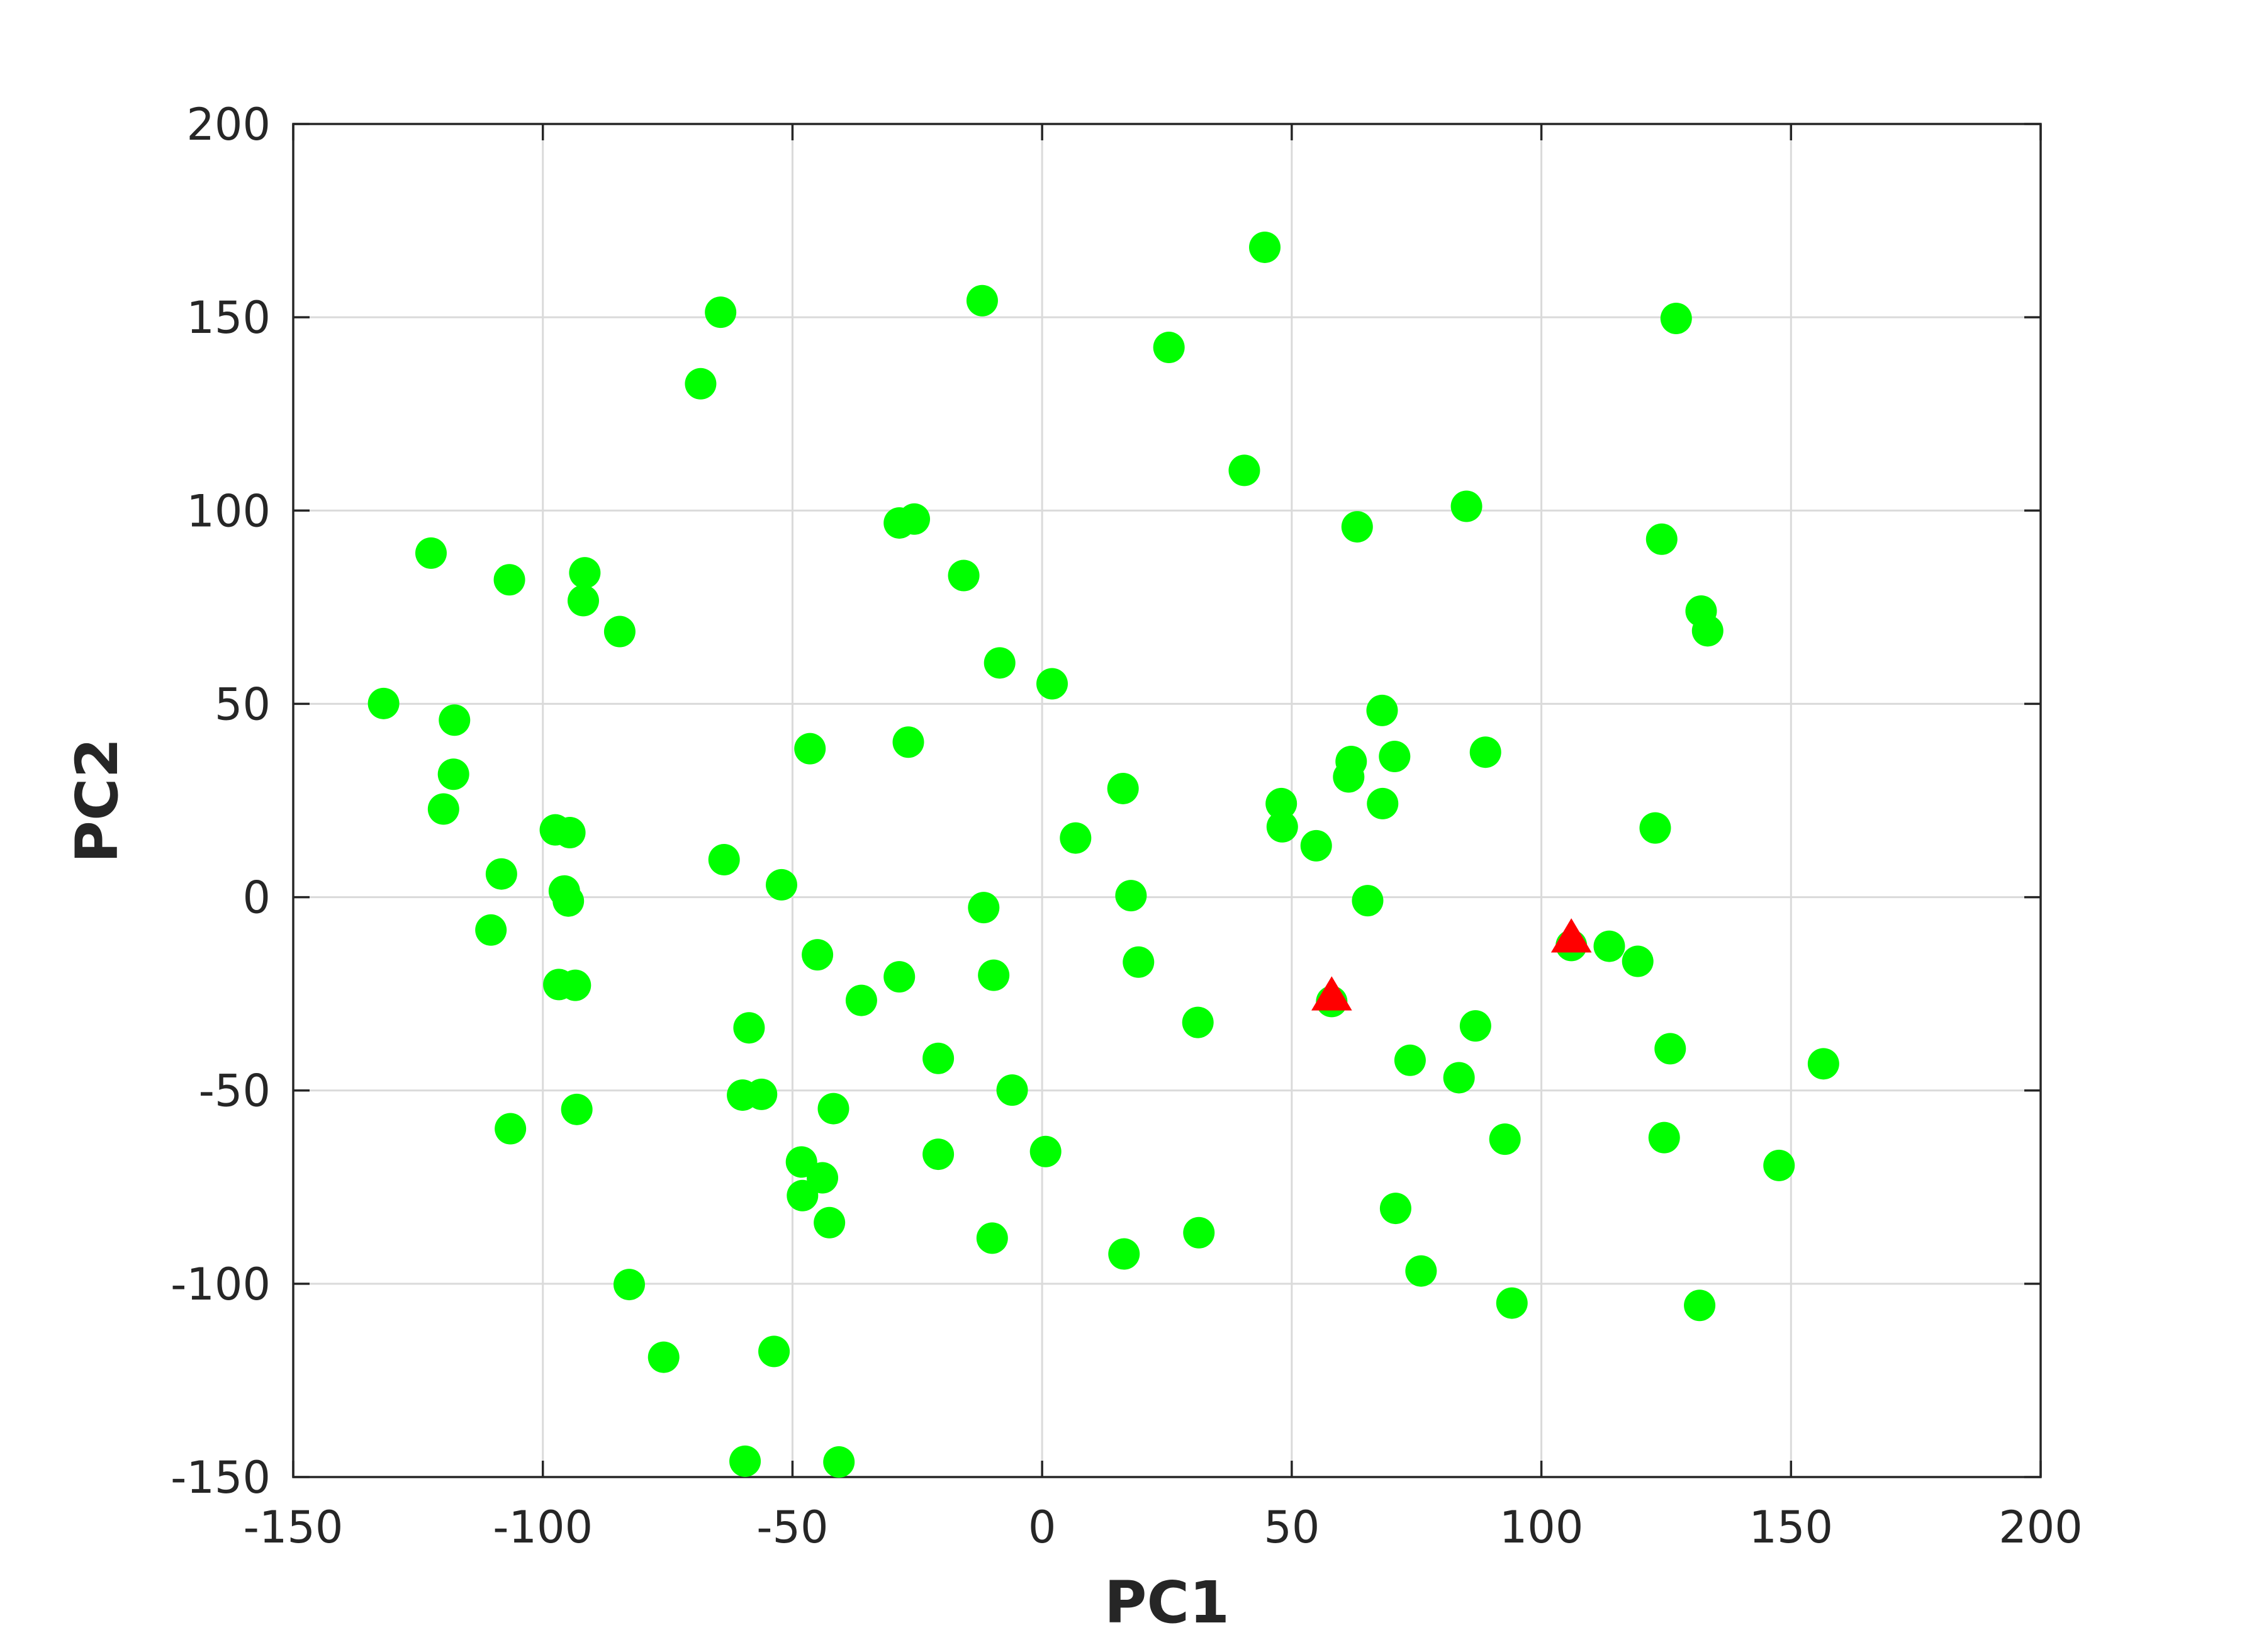  Describe the element at coordinates (543, 1527) in the screenshot. I see `x-tick-label: -100` at that location.